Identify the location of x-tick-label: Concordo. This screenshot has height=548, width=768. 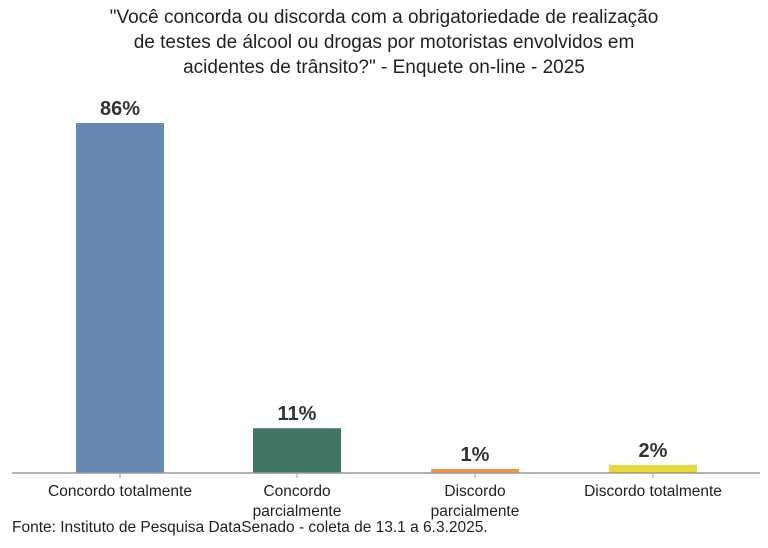
(296, 491).